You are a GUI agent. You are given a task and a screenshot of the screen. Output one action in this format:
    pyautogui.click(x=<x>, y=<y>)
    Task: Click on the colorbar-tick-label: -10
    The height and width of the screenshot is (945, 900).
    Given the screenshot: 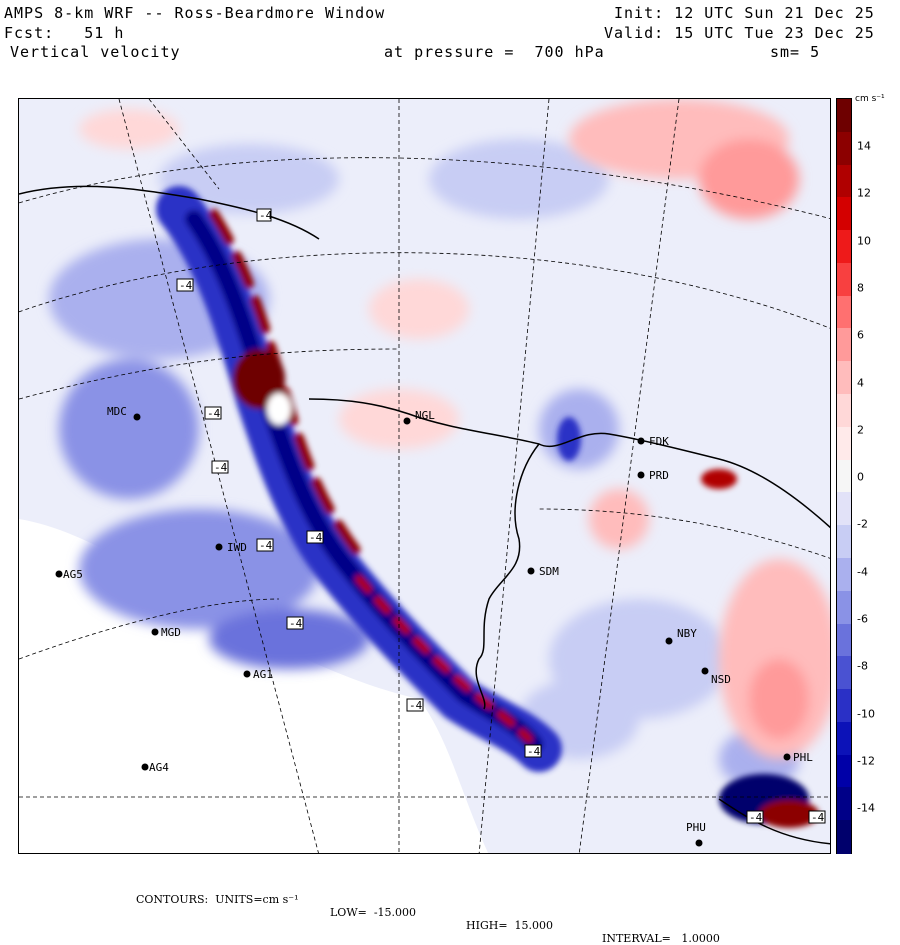 What is the action you would take?
    pyautogui.click(x=866, y=714)
    